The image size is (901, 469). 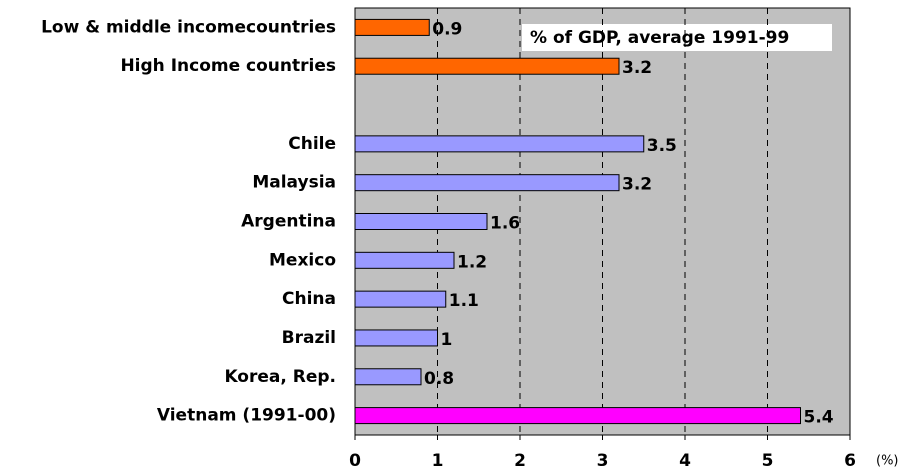 What do you see at coordinates (439, 379) in the screenshot?
I see `value-label: 0.8` at bounding box center [439, 379].